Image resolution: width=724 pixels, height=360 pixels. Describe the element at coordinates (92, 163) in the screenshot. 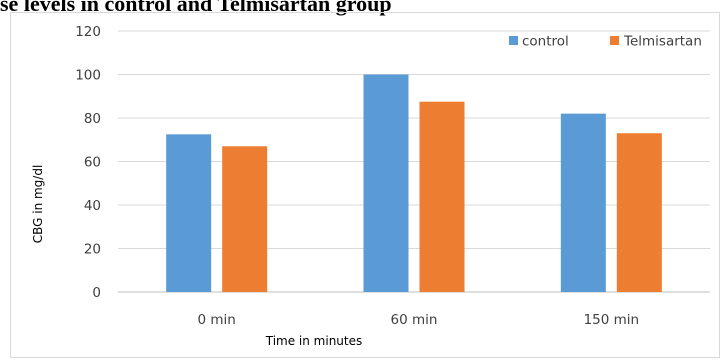

I see `y-tick-label: 60` at that location.